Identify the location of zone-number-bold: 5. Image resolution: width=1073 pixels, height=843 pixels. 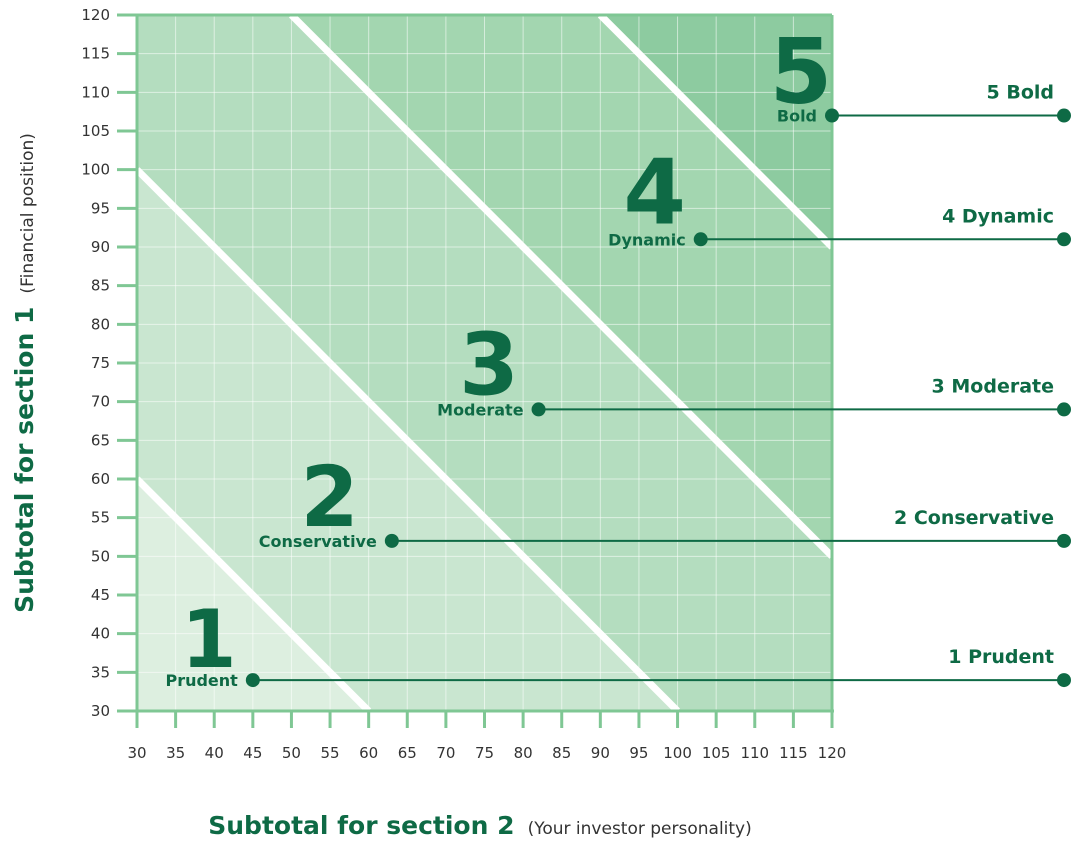
(801, 72).